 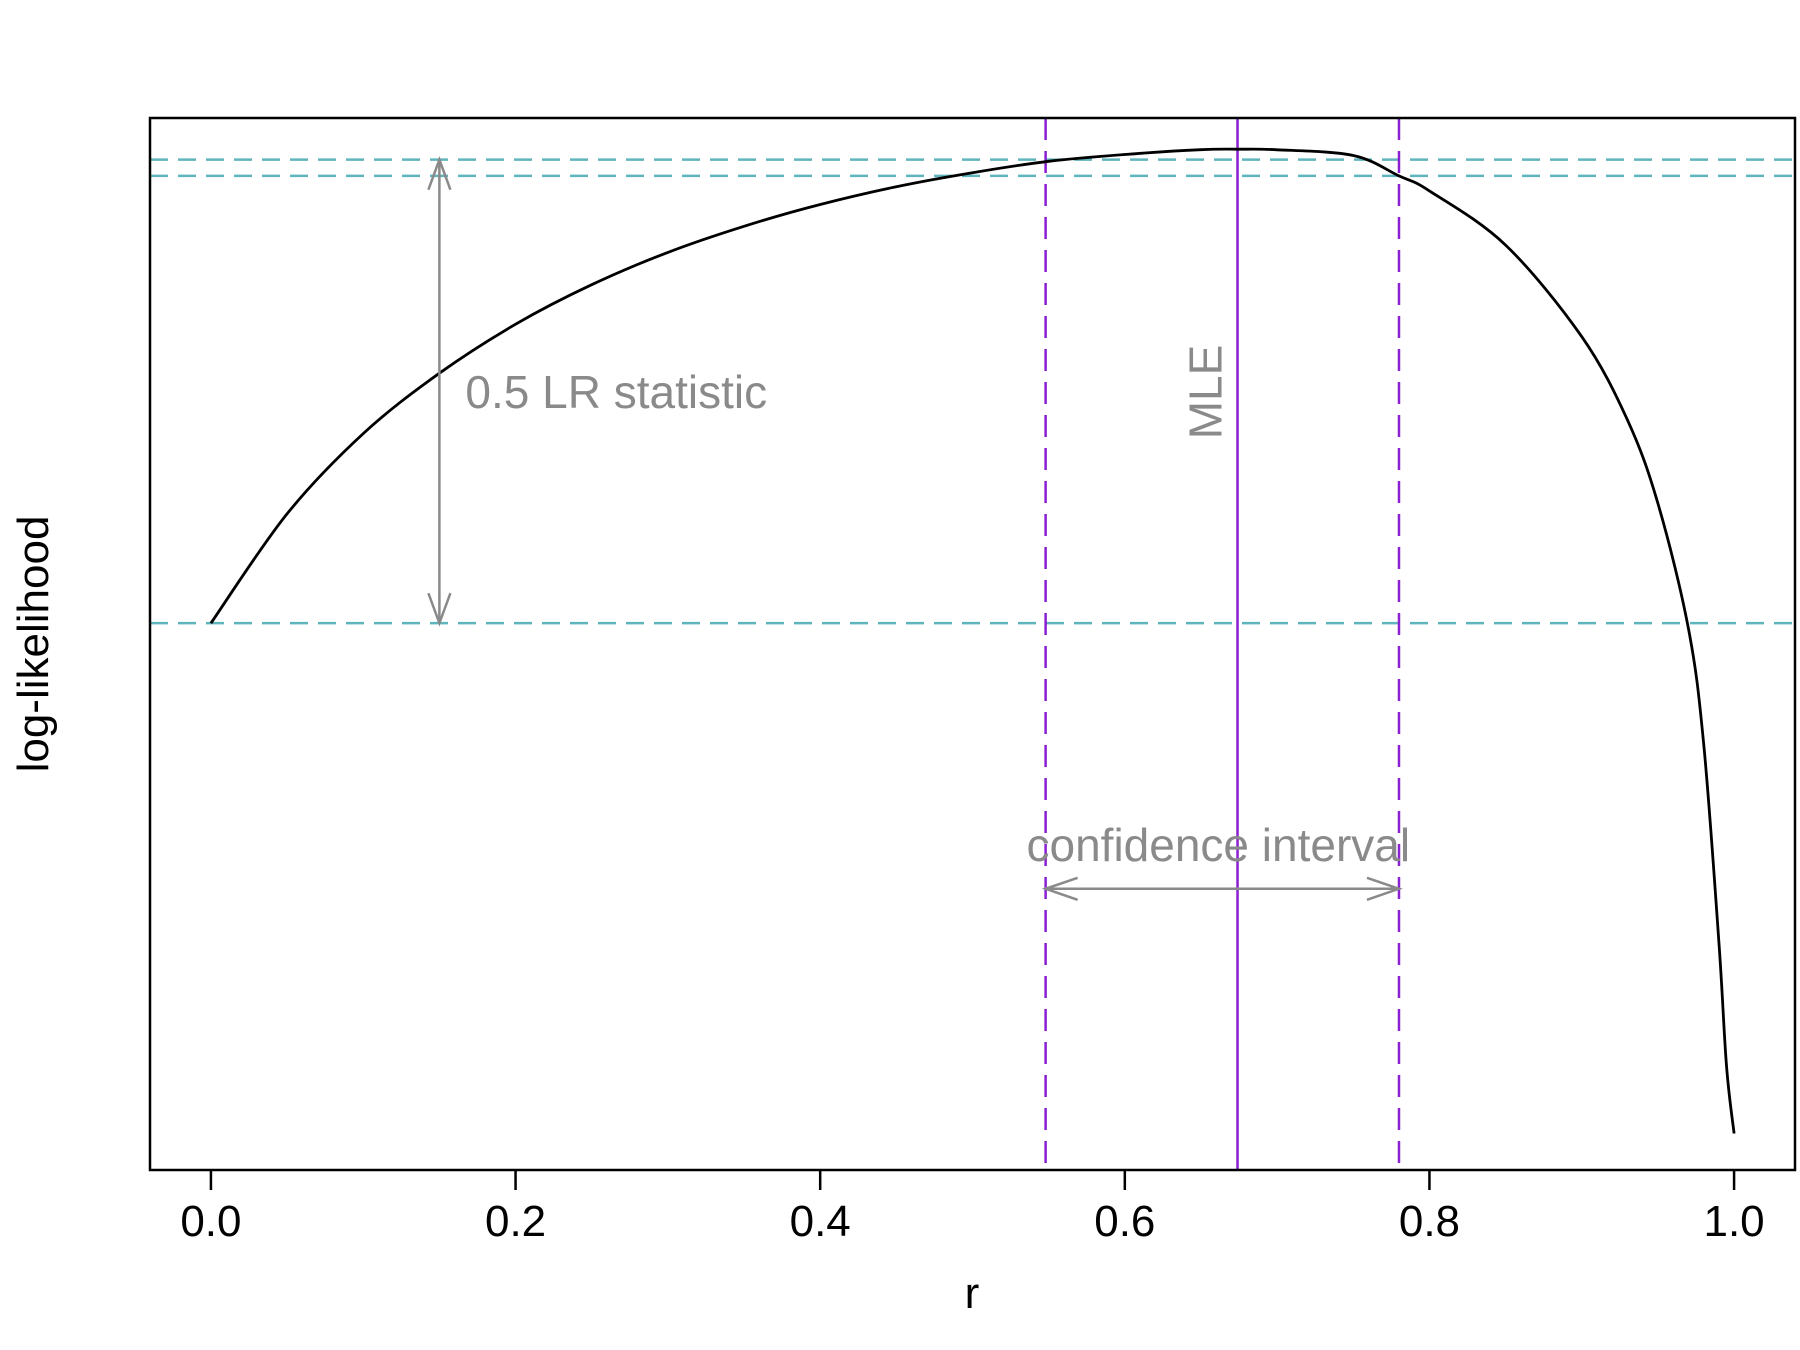 I want to click on x-tick-label-3: 0.6, so click(x=1124, y=1221).